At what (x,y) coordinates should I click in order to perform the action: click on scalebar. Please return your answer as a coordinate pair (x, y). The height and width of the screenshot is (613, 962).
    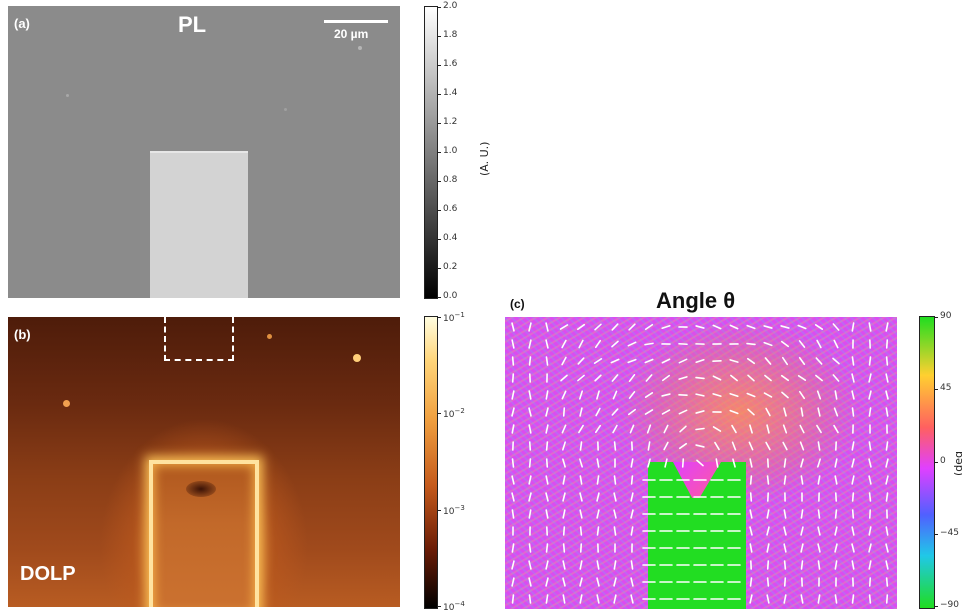
    Looking at the image, I should click on (356, 21).